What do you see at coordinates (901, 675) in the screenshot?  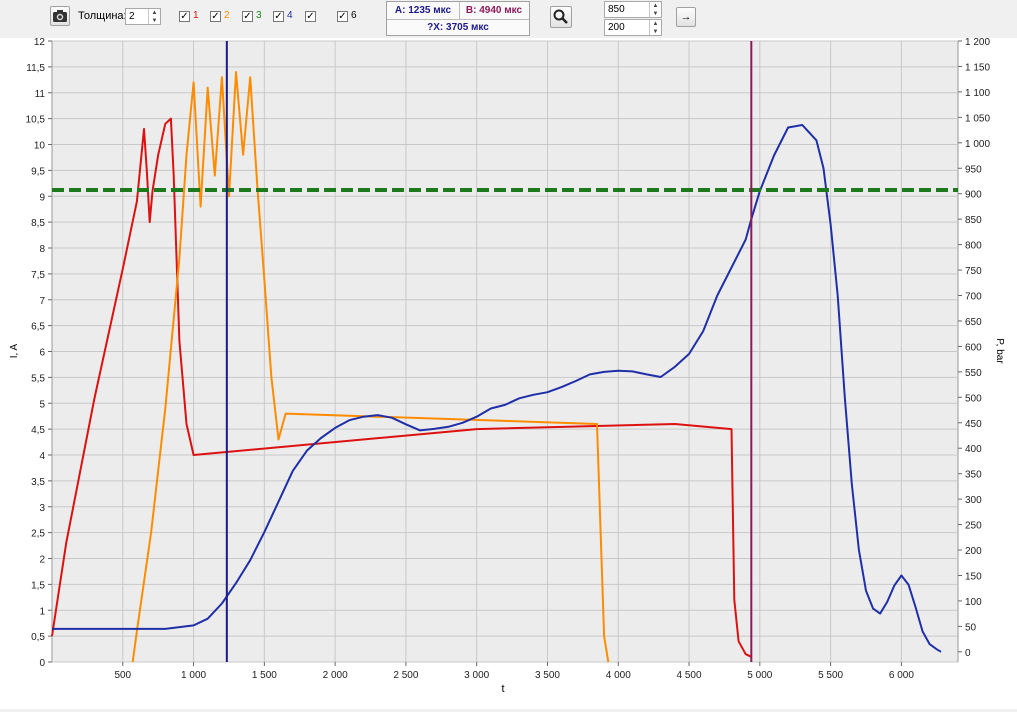 I see `x-tick-label: 6 000` at bounding box center [901, 675].